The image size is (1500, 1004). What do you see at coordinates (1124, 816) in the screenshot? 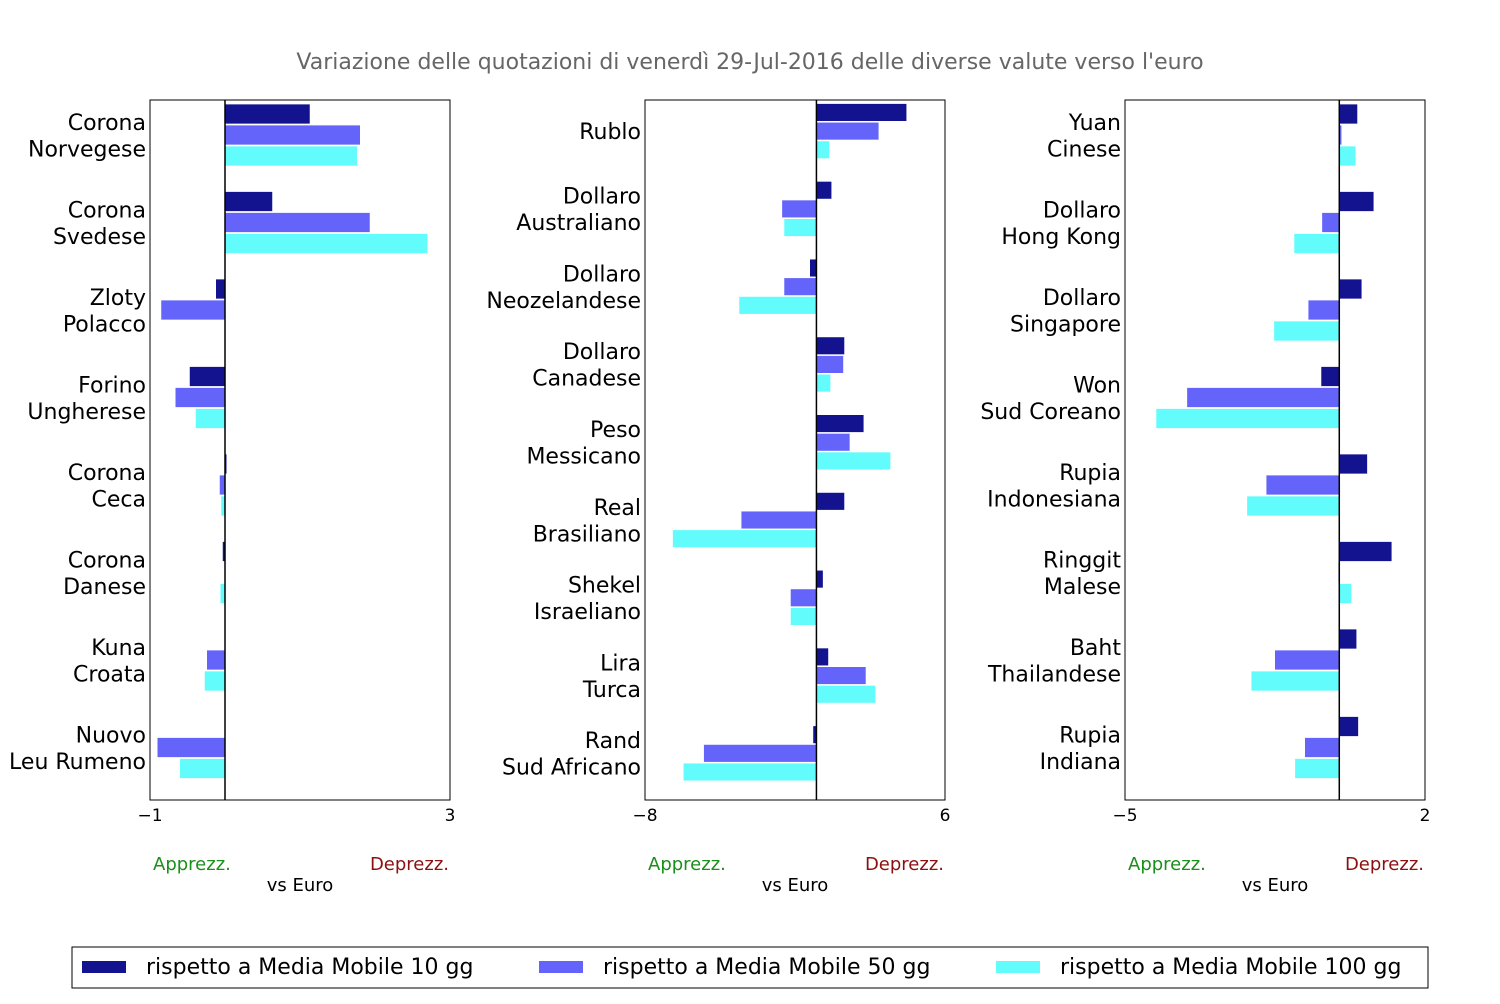
I see `x-tick-label-1: −5` at bounding box center [1124, 816].